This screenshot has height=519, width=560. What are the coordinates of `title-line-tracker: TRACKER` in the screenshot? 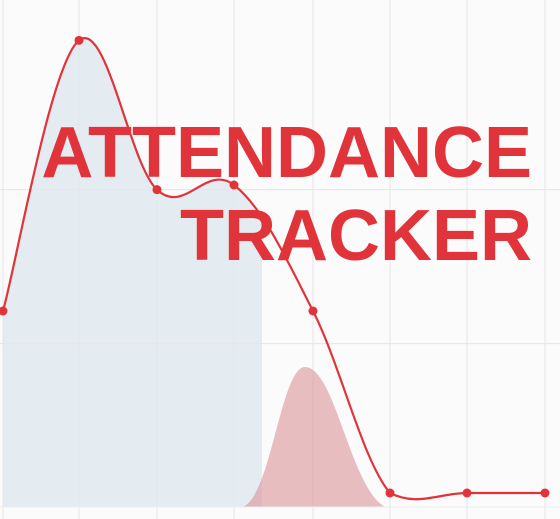 It's located at (356, 236).